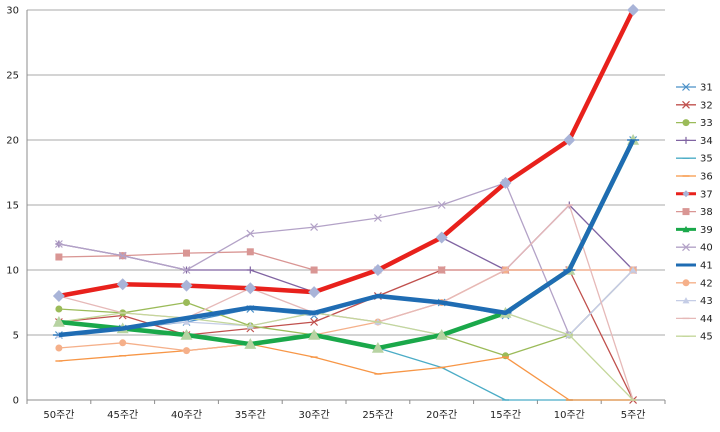  Describe the element at coordinates (694, 177) in the screenshot. I see `legend-item: 36` at that location.